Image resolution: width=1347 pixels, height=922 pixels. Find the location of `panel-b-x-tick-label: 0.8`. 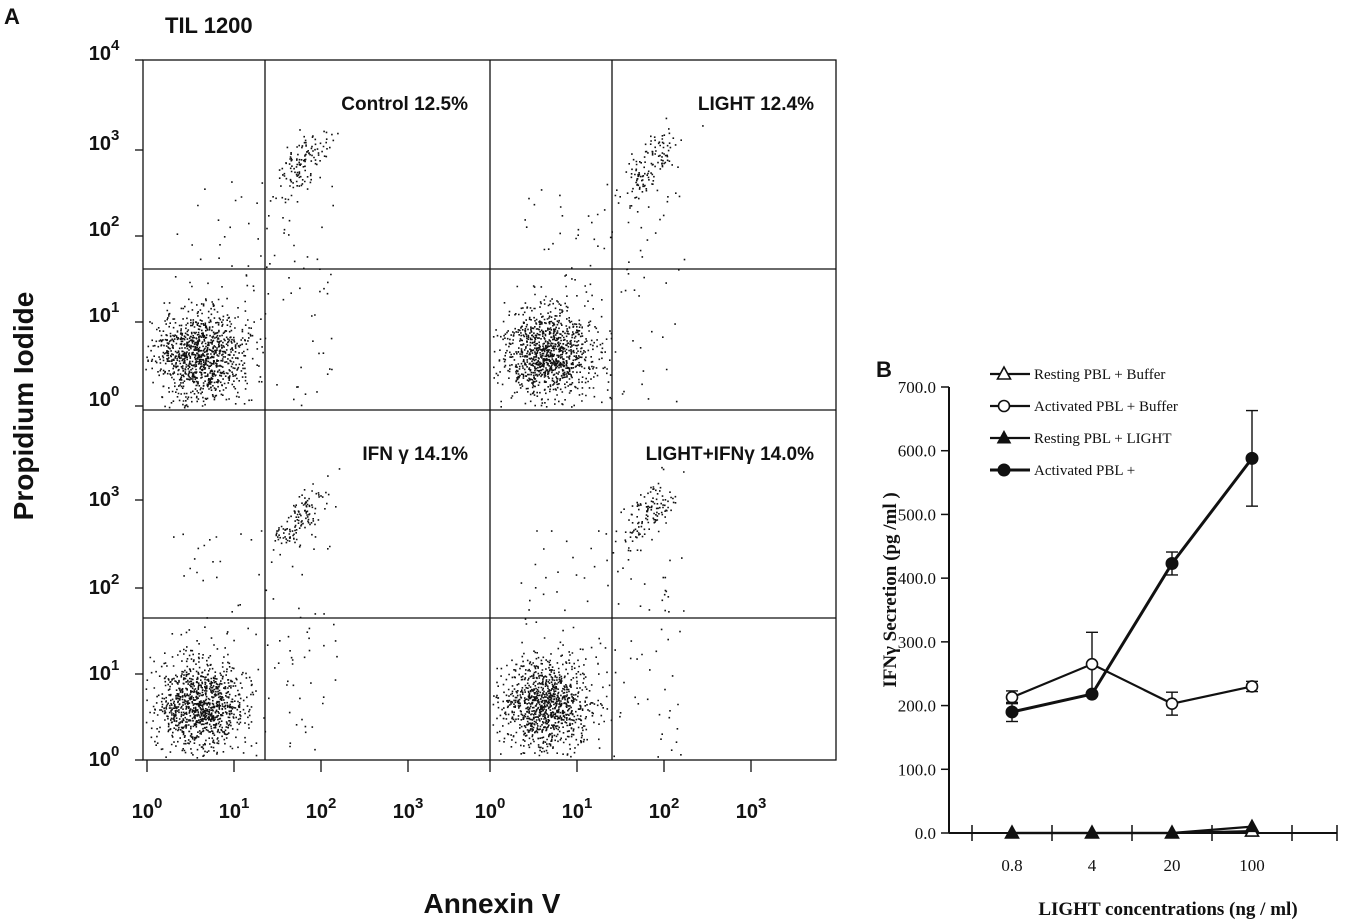

panel-b-x-tick-label: 0.8 is located at coordinates (1011, 865).